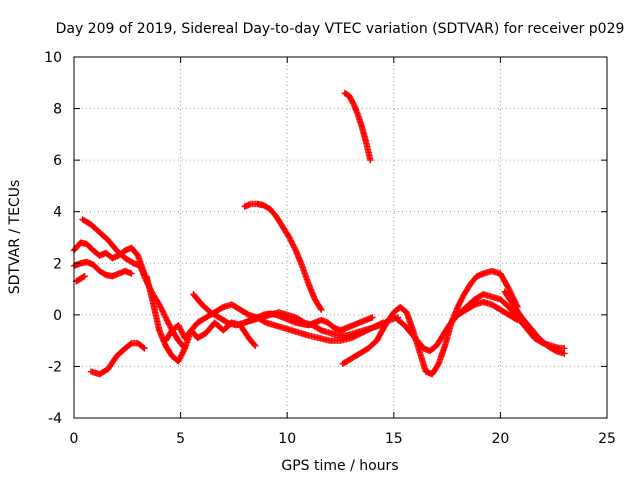 The image size is (640, 480). I want to click on y-tick-label: 2, so click(57, 264).